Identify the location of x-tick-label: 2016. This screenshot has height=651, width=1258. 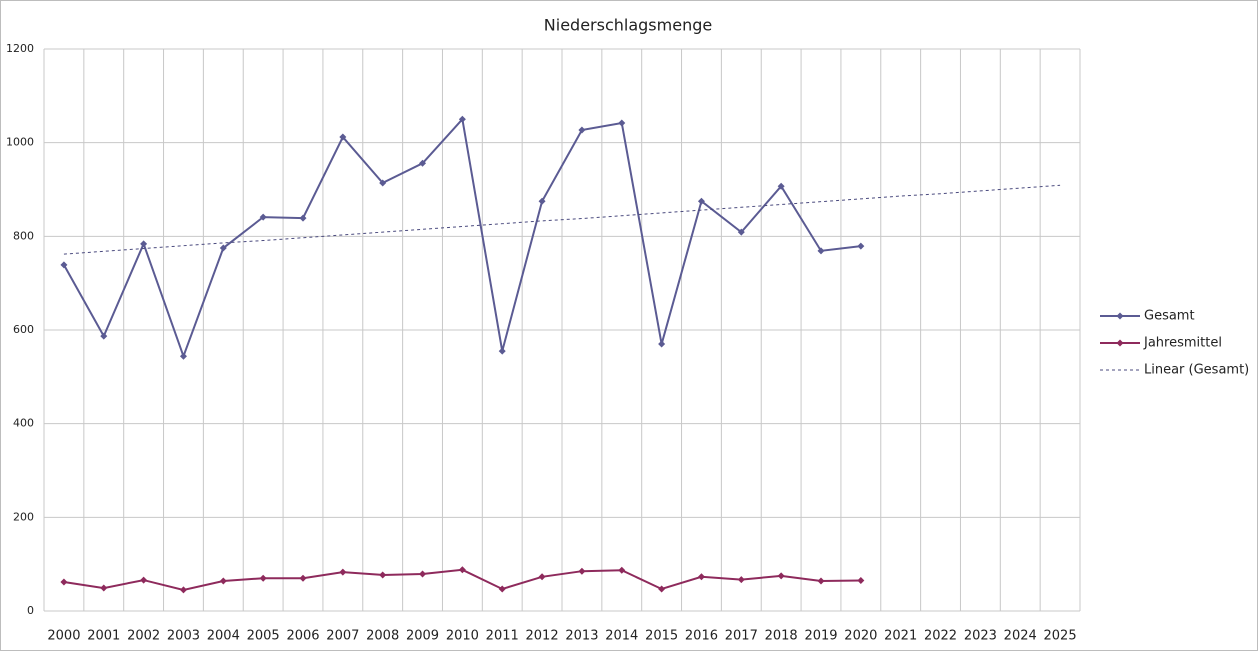
(701, 636).